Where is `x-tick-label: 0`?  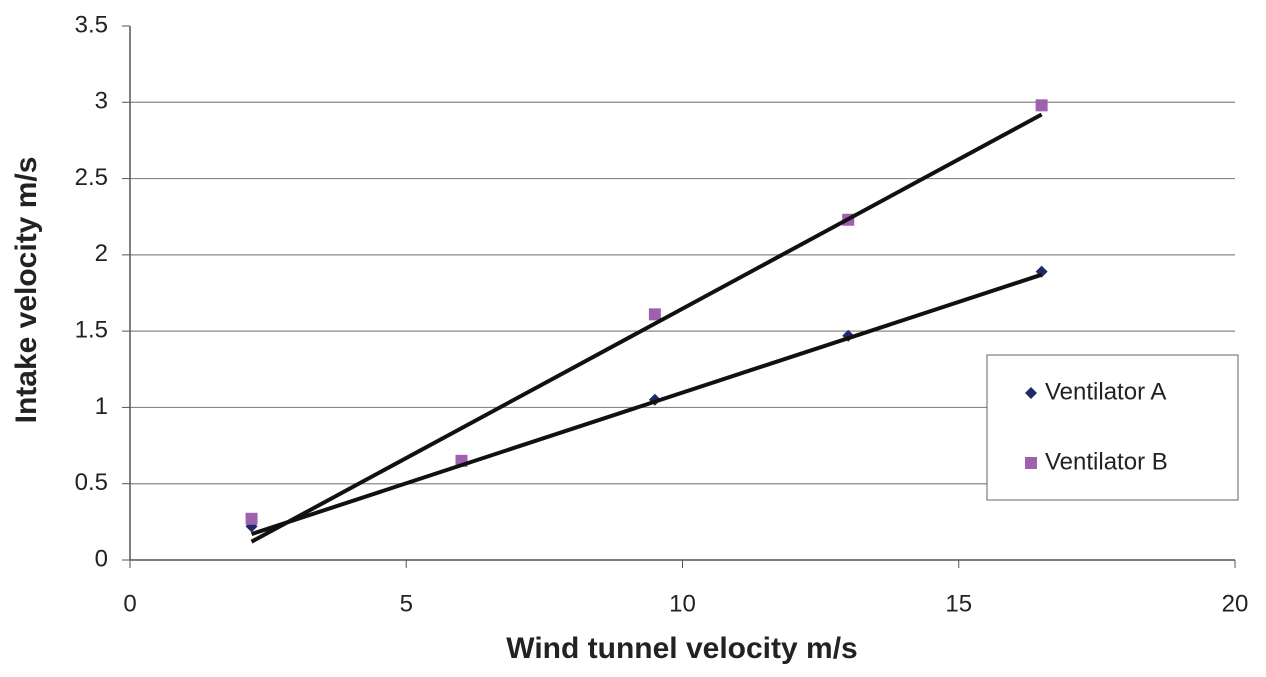
x-tick-label: 0 is located at coordinates (129, 603).